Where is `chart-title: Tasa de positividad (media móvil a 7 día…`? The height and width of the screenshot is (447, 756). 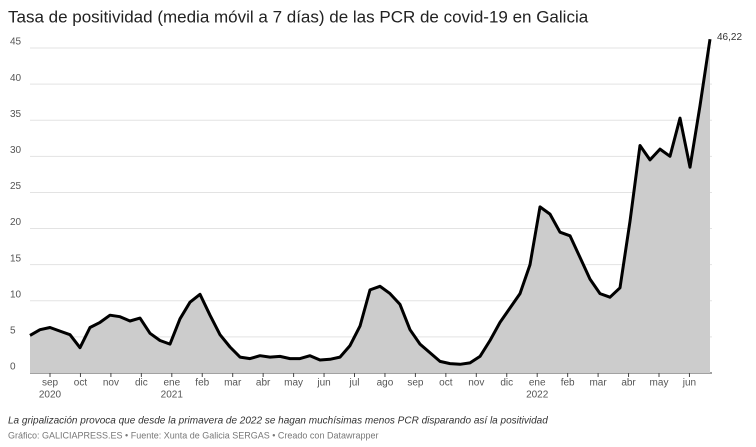
chart-title: Tasa de positividad (media móvil a 7 día… is located at coordinates (298, 16).